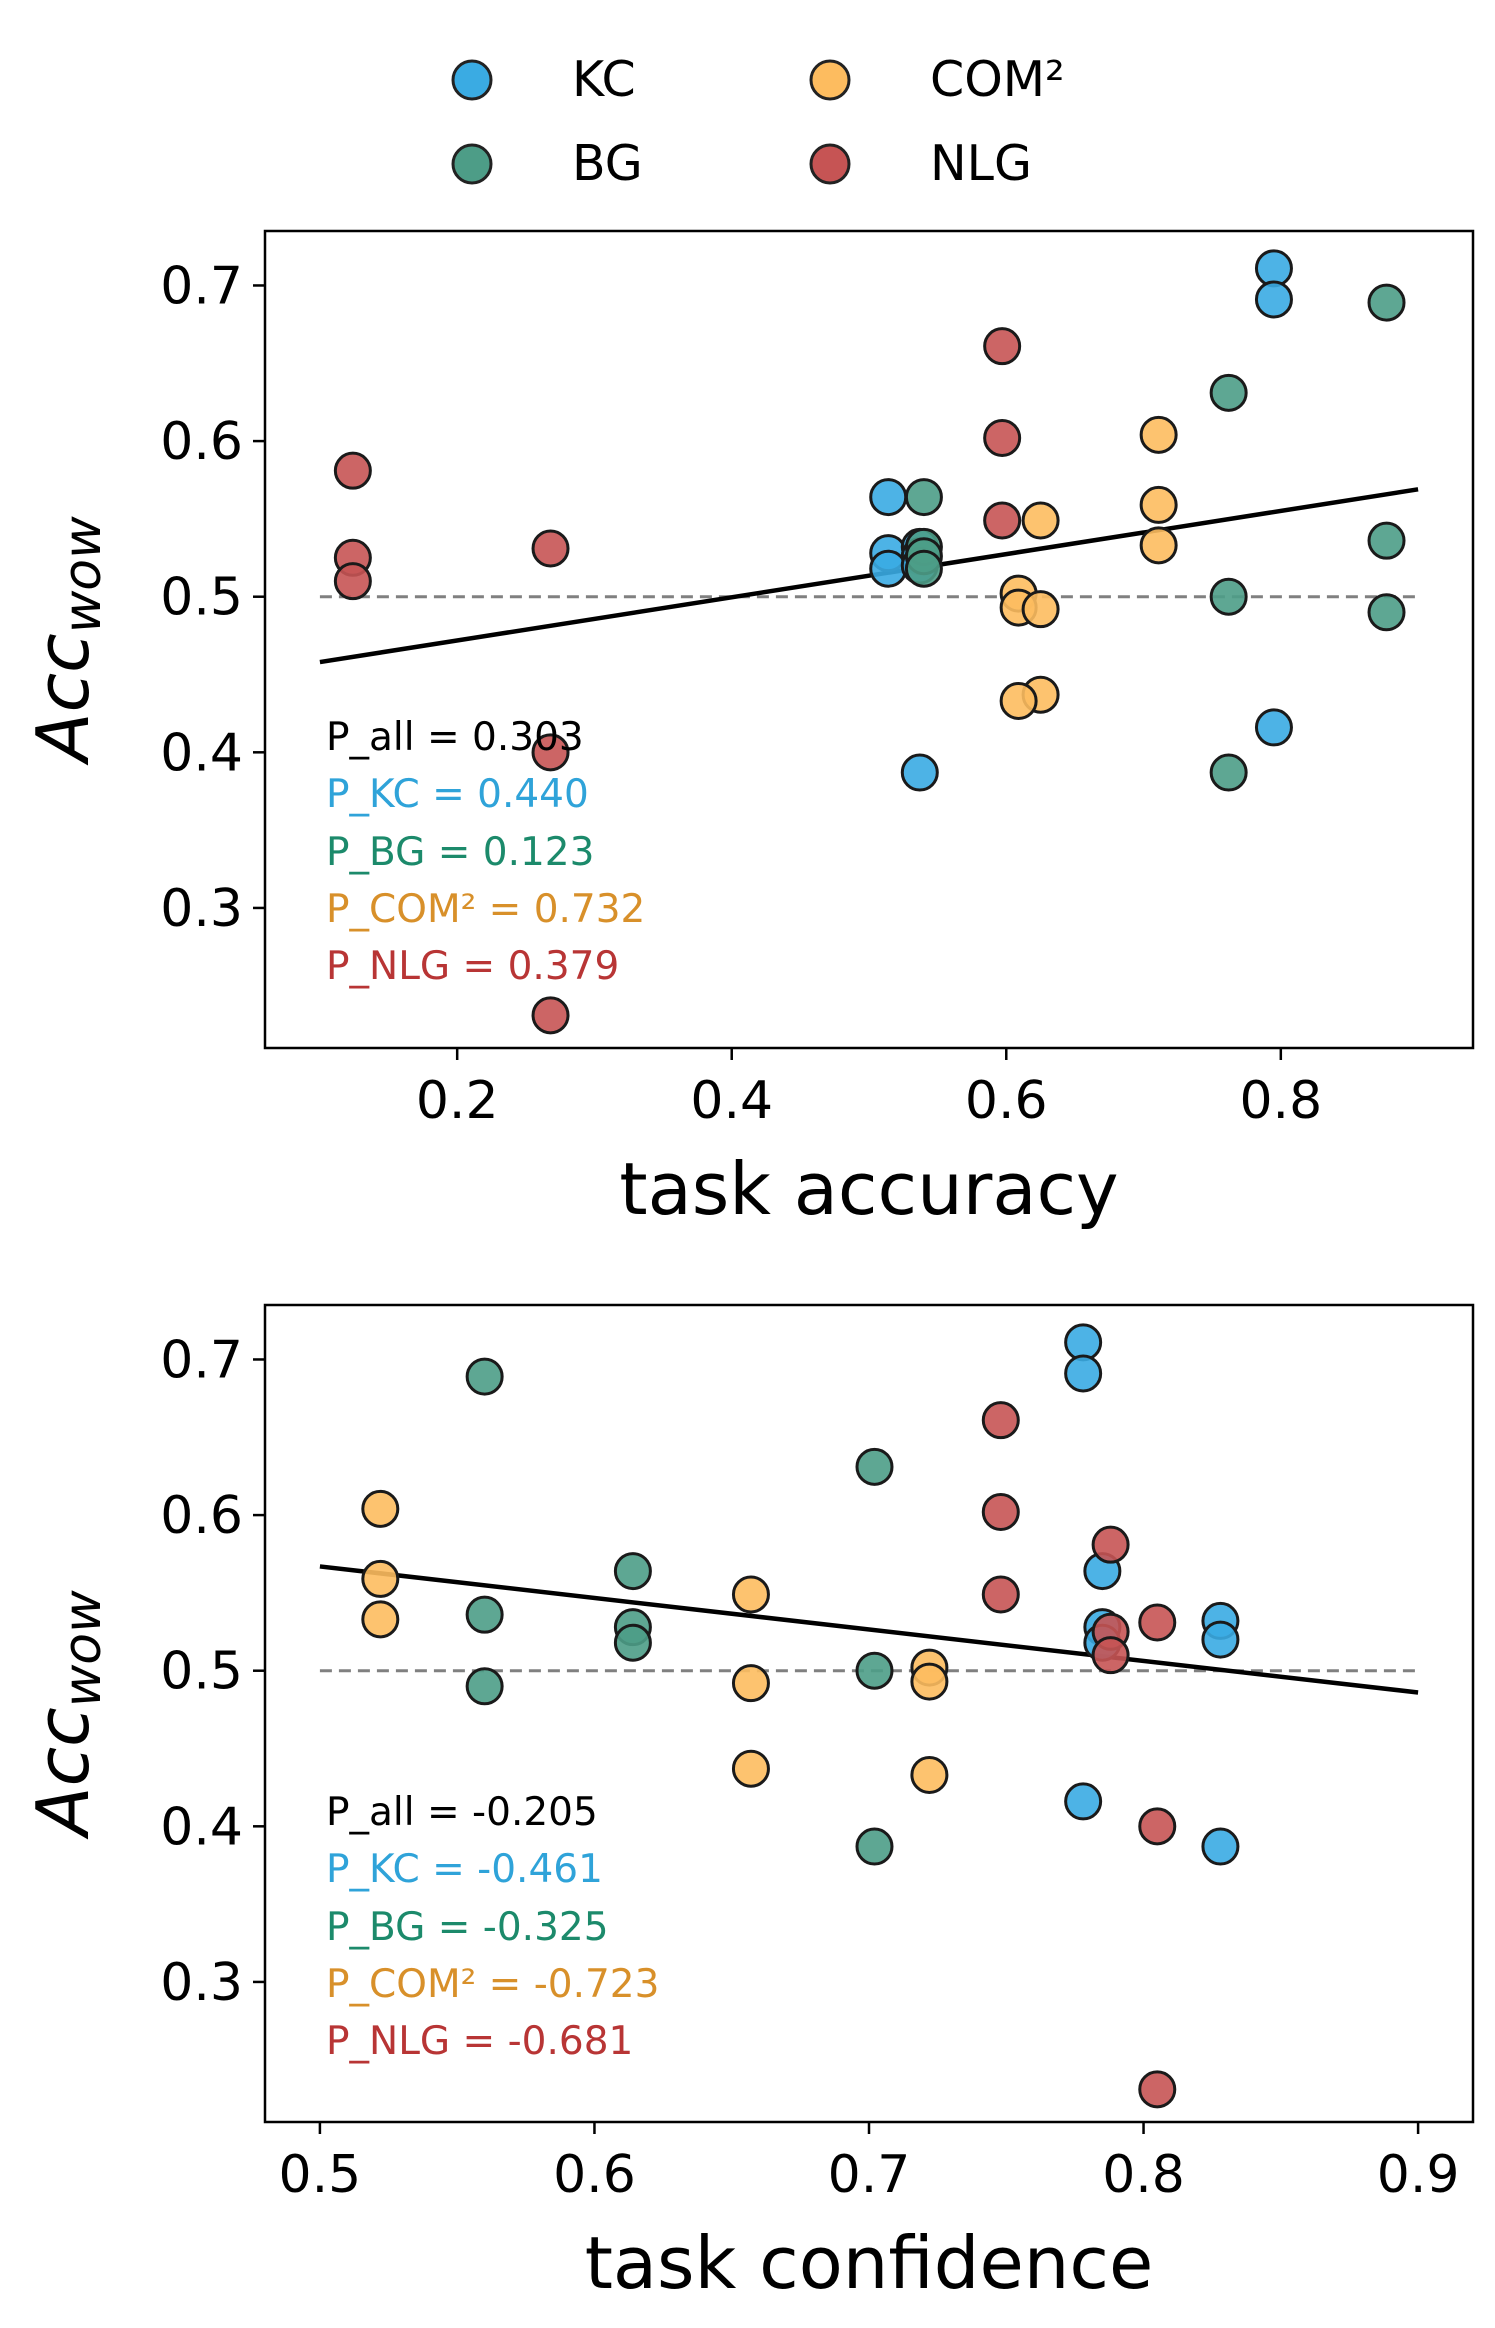  What do you see at coordinates (830, 80) in the screenshot?
I see `legend-marker-com2` at bounding box center [830, 80].